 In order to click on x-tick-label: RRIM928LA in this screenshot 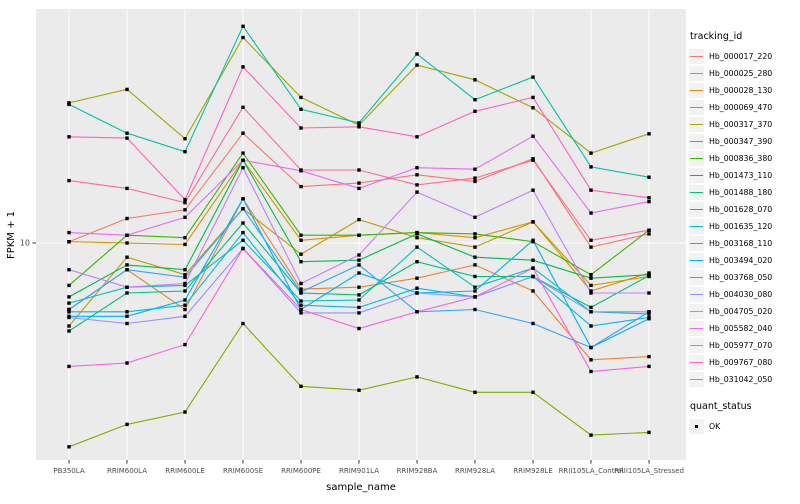, I will do `click(475, 471)`.